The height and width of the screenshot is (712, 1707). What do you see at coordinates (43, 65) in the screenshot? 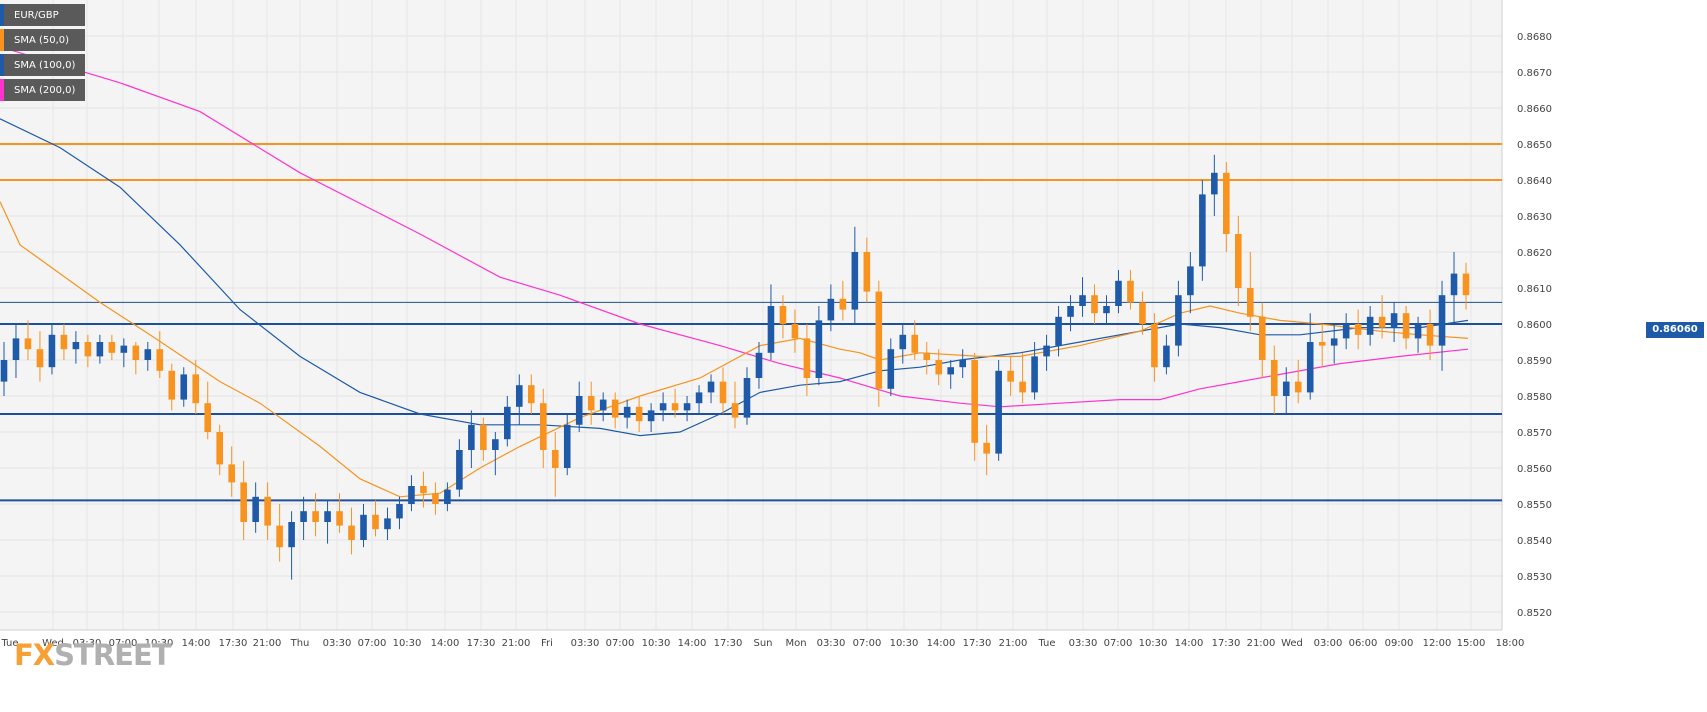
I see `legend-item-sma100: SMA (100,0)` at bounding box center [43, 65].